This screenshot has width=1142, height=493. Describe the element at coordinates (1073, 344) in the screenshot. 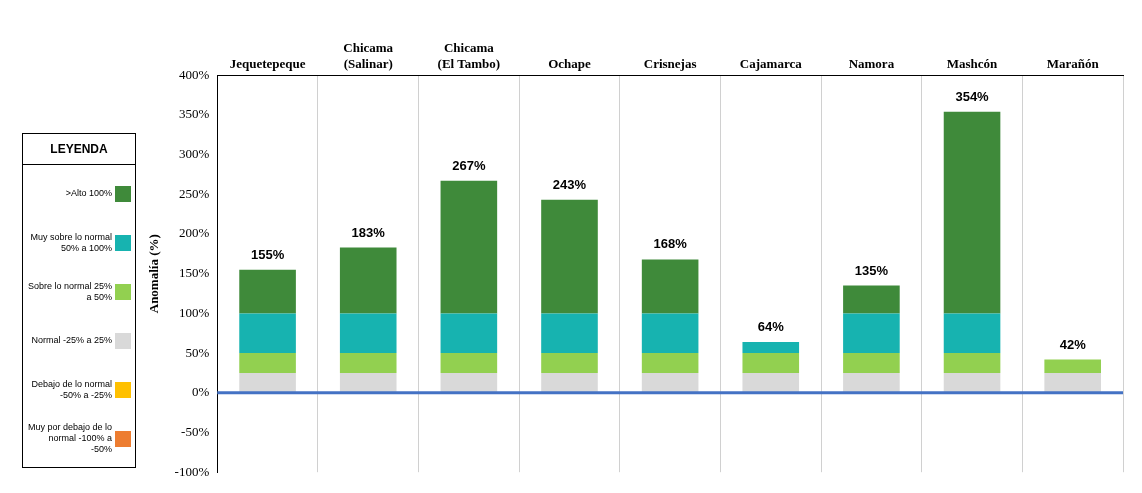

I see `total-label: 42%` at that location.